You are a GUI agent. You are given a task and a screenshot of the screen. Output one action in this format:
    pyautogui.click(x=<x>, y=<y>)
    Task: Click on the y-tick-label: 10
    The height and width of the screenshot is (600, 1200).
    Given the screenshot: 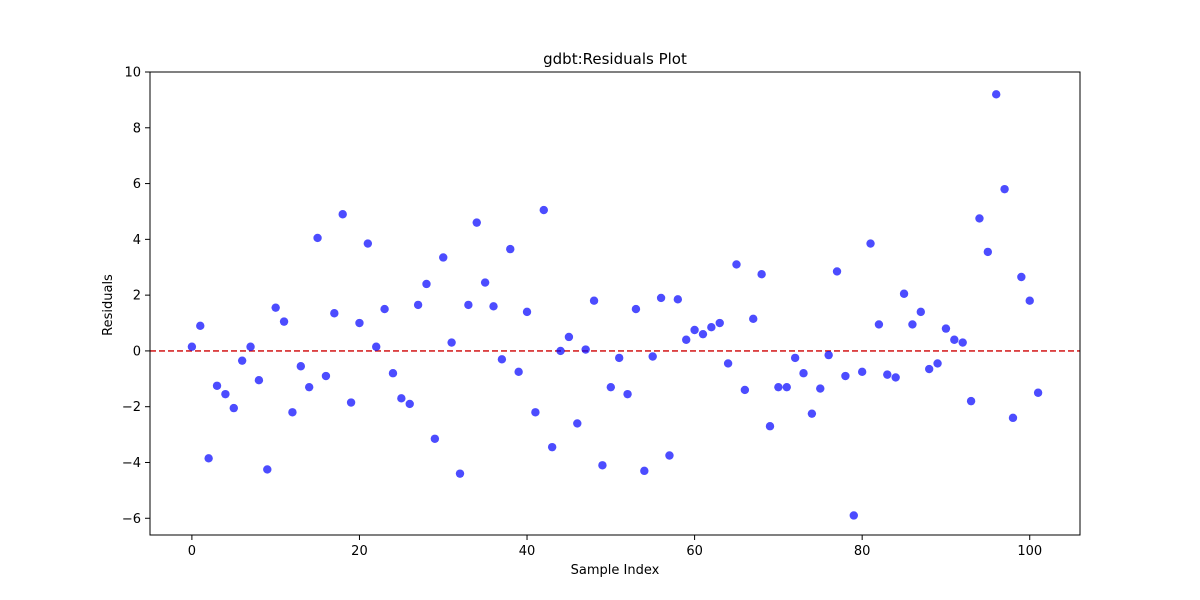 What is the action you would take?
    pyautogui.click(x=132, y=73)
    